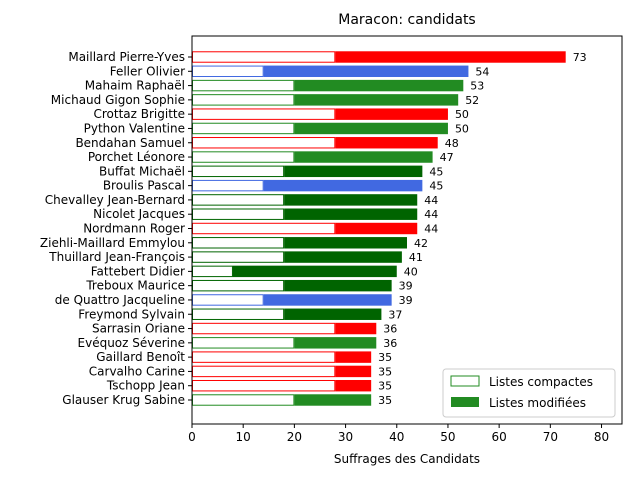 The width and height of the screenshot is (640, 480). Describe the element at coordinates (118, 100) in the screenshot. I see `y-tick-label: Michaud Gigon Sophie` at that location.